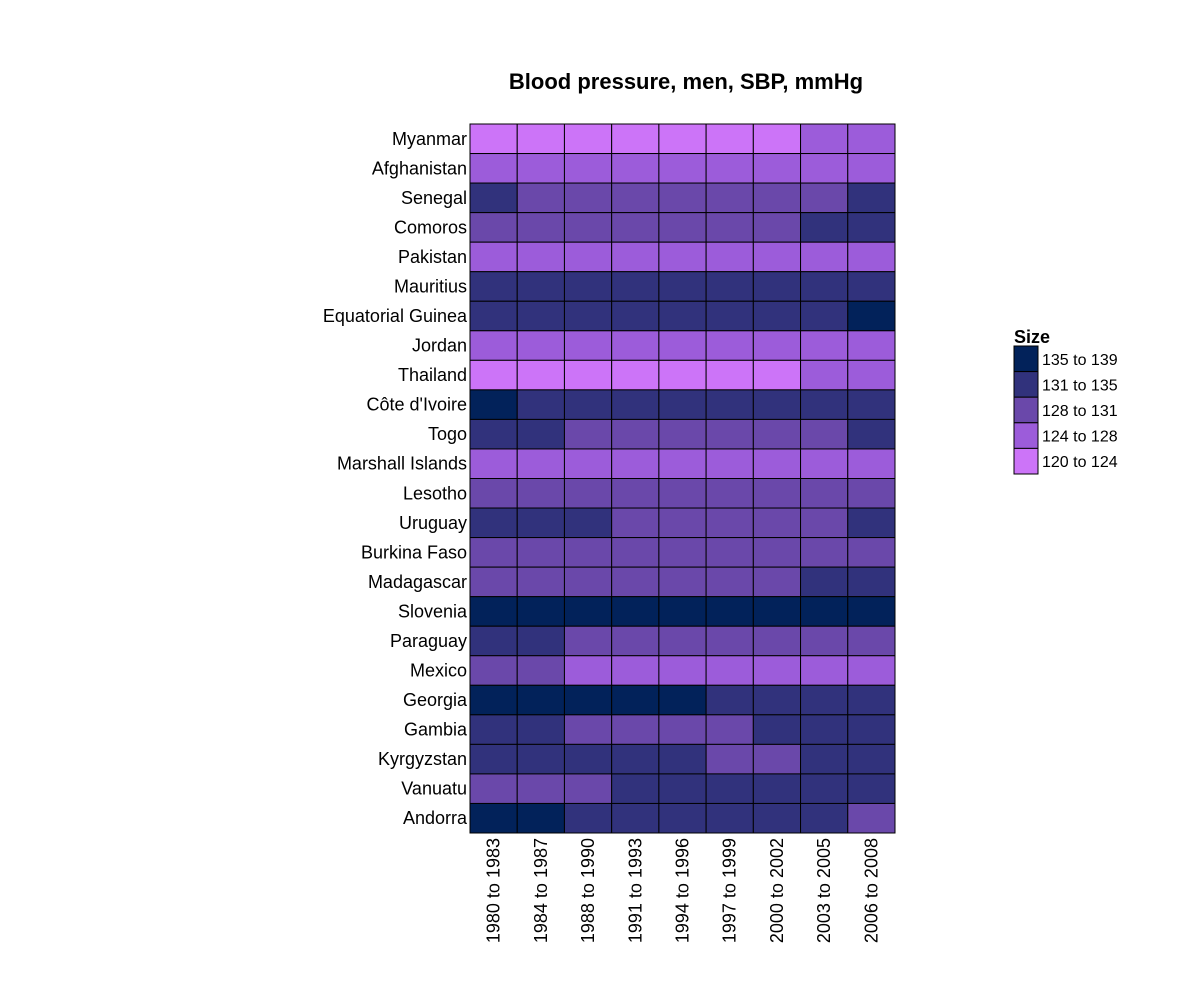 This screenshot has width=1200, height=1000. What do you see at coordinates (422, 759) in the screenshot?
I see `row-label: Kyrgyzstan` at bounding box center [422, 759].